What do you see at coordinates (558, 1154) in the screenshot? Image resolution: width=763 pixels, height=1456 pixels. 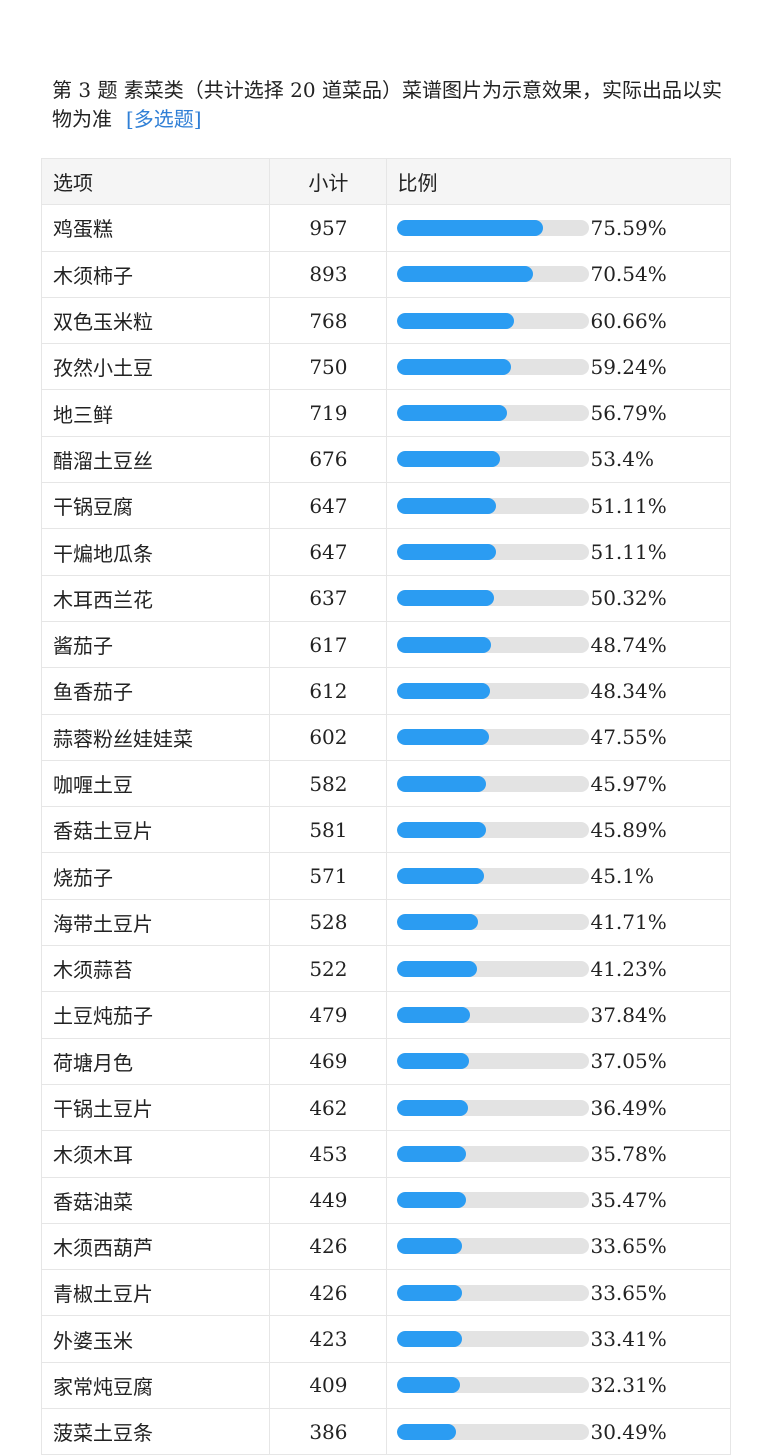 I see `option-ratio-cell: 35.78%` at bounding box center [558, 1154].